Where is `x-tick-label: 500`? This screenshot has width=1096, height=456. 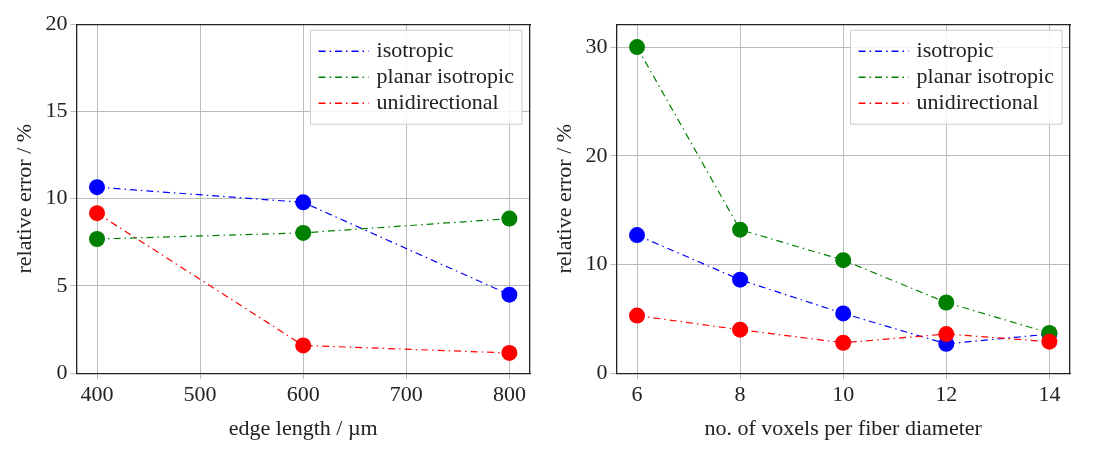 x-tick-label: 500 is located at coordinates (200, 394).